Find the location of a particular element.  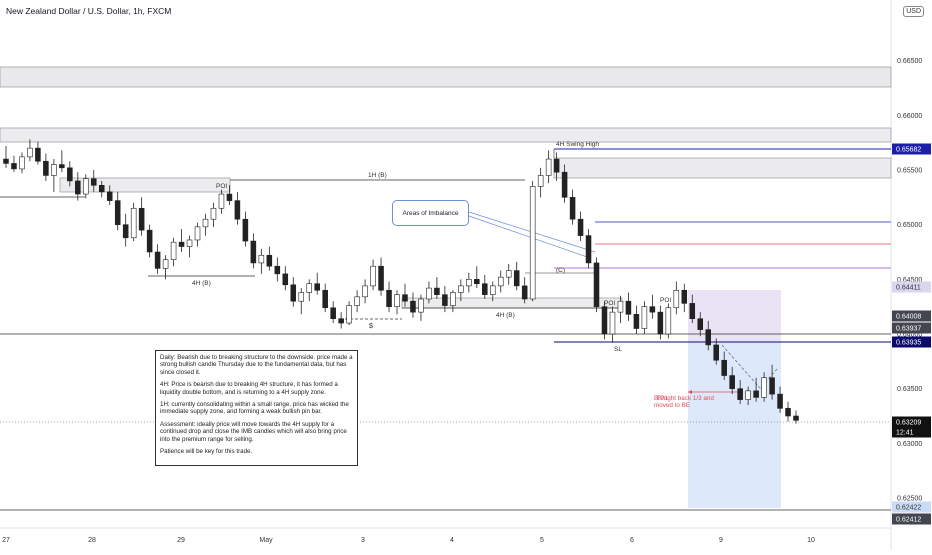

y-tick-label: 0.66500 is located at coordinates (909, 61).